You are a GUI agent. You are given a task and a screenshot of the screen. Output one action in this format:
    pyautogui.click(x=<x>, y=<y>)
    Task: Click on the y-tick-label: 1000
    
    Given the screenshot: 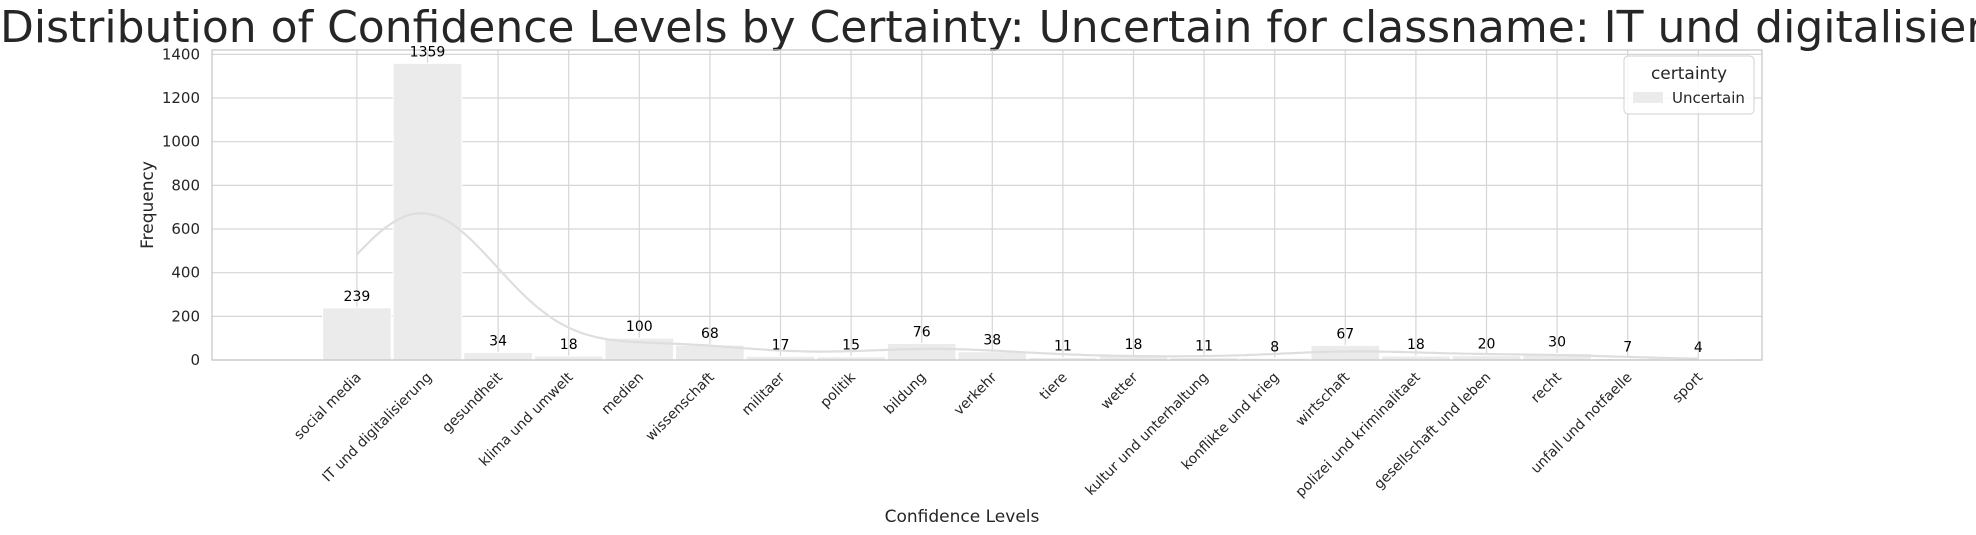 What is the action you would take?
    pyautogui.click(x=181, y=142)
    